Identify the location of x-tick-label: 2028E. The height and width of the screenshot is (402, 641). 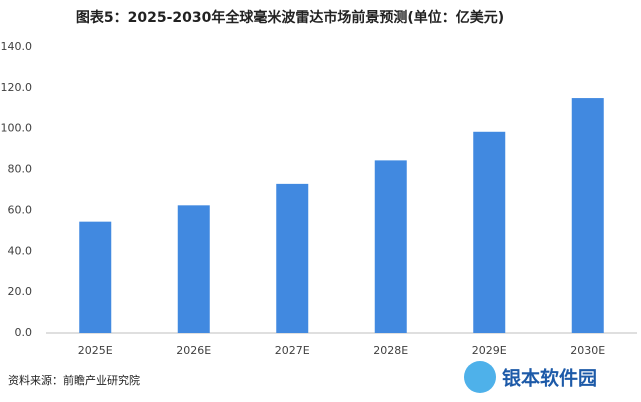
(390, 350).